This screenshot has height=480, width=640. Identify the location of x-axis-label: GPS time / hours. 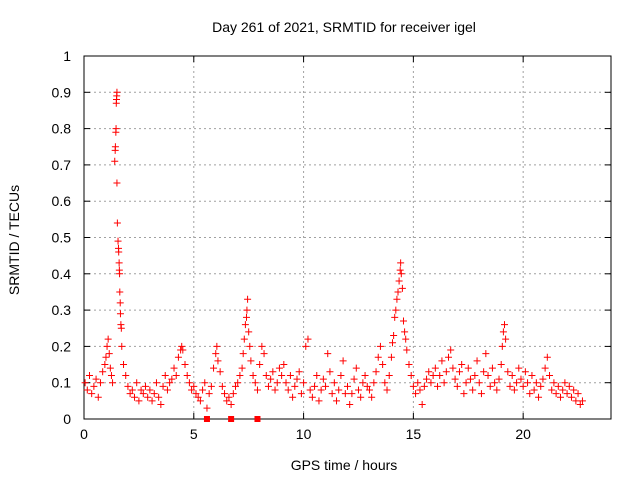
(344, 465).